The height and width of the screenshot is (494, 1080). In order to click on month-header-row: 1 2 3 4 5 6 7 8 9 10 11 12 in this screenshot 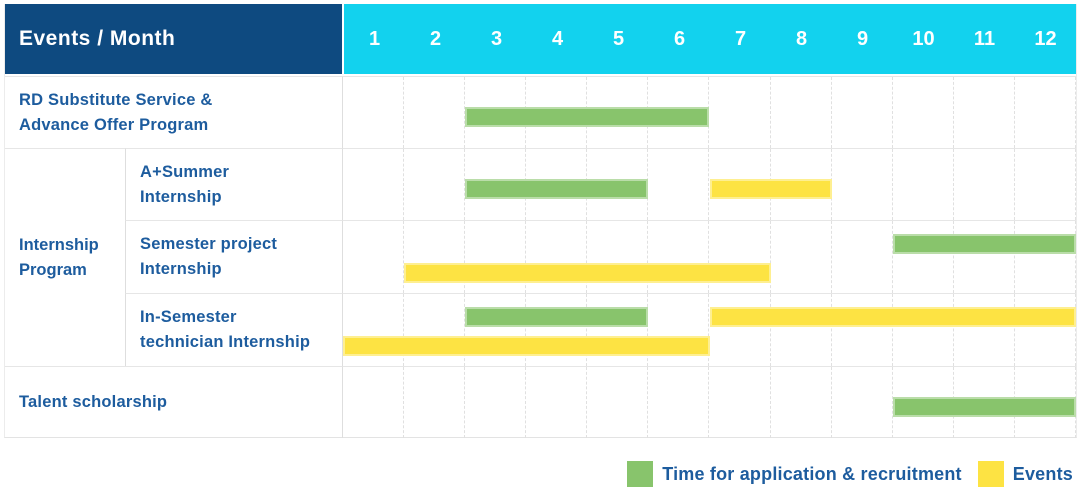, I will do `click(710, 39)`.